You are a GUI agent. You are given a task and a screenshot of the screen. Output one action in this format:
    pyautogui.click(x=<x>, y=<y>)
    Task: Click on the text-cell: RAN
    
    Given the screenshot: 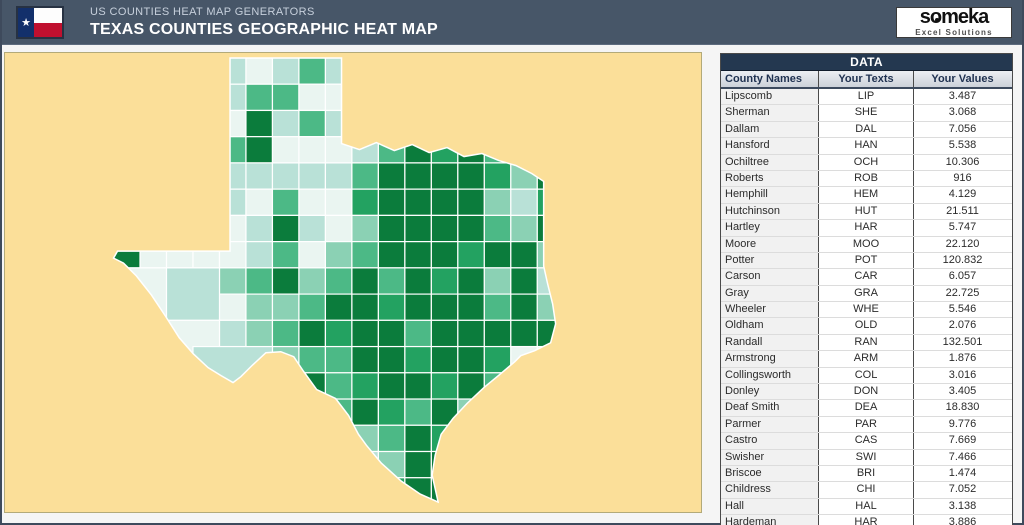 What is the action you would take?
    pyautogui.click(x=866, y=342)
    